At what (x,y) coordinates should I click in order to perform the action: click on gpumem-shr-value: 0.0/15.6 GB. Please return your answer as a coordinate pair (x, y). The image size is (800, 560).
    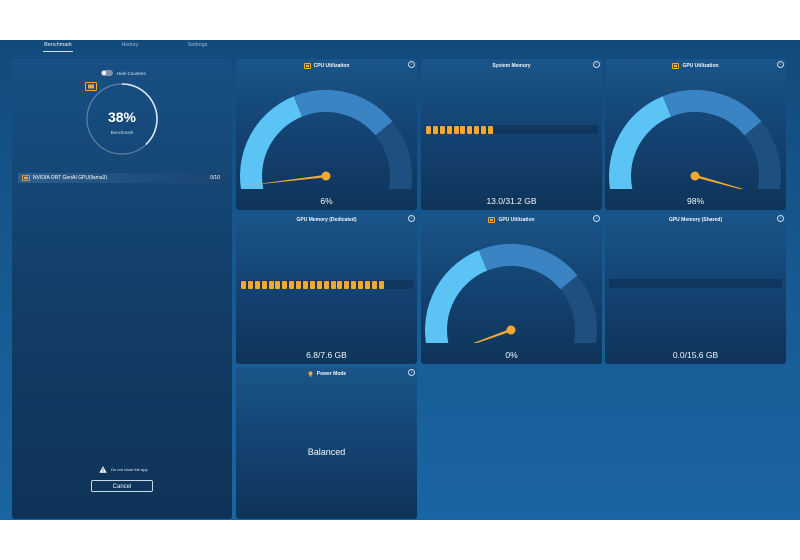
    Looking at the image, I should click on (695, 355).